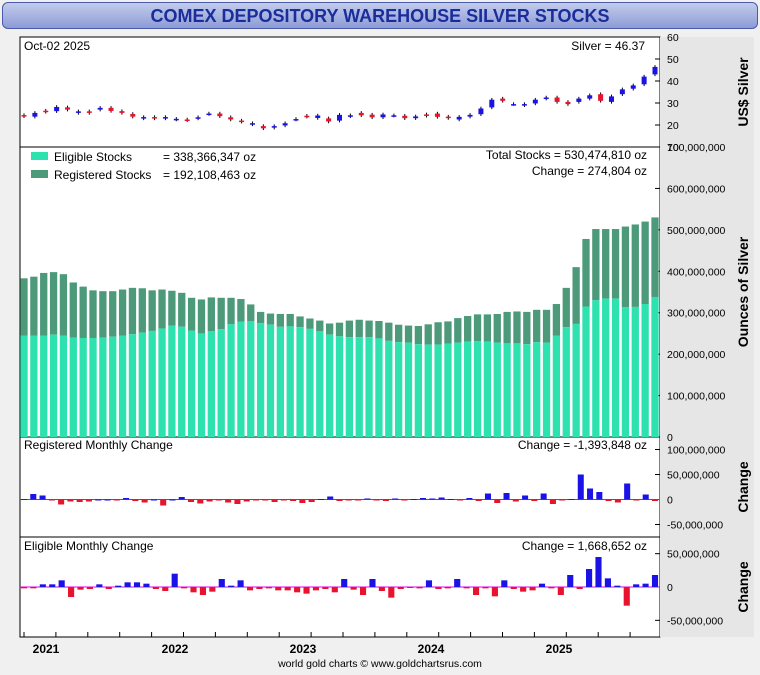 The width and height of the screenshot is (760, 675). I want to click on stocks-axis-tick-label: 200,000,000, so click(696, 355).